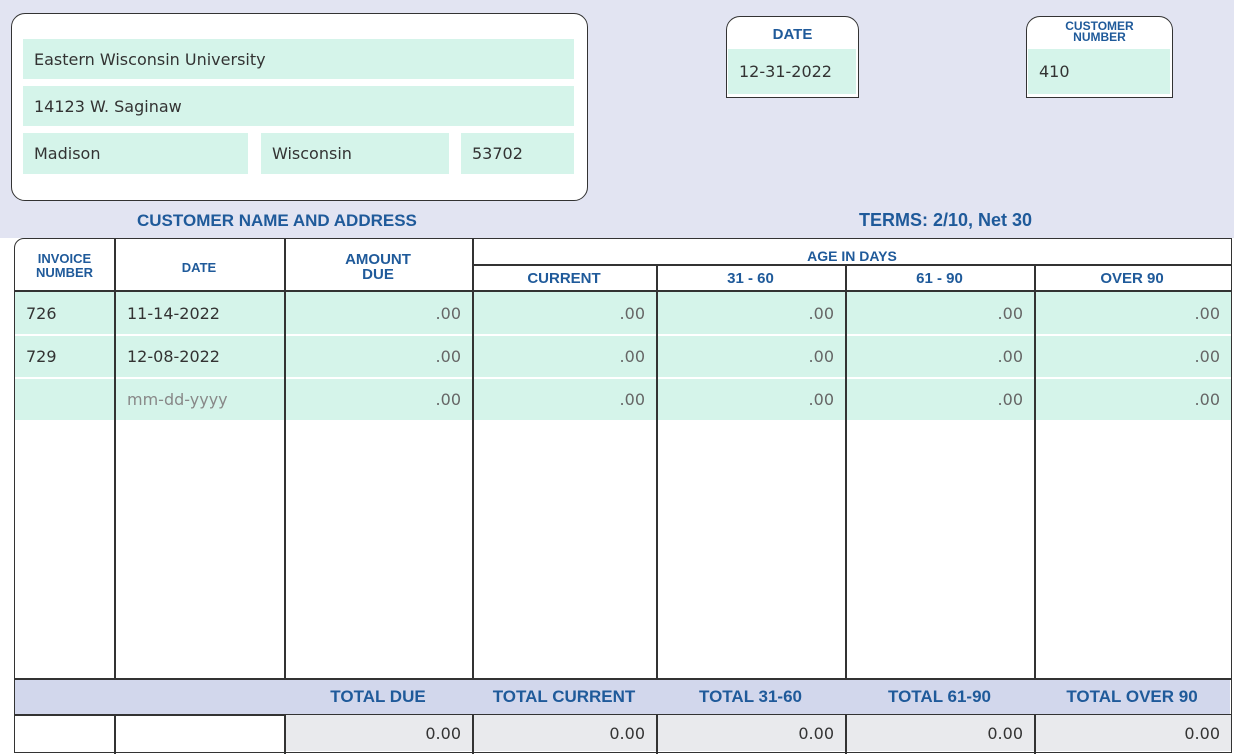  I want to click on customer-number-box: CUSTOMER NUMBER 410, so click(1099, 57).